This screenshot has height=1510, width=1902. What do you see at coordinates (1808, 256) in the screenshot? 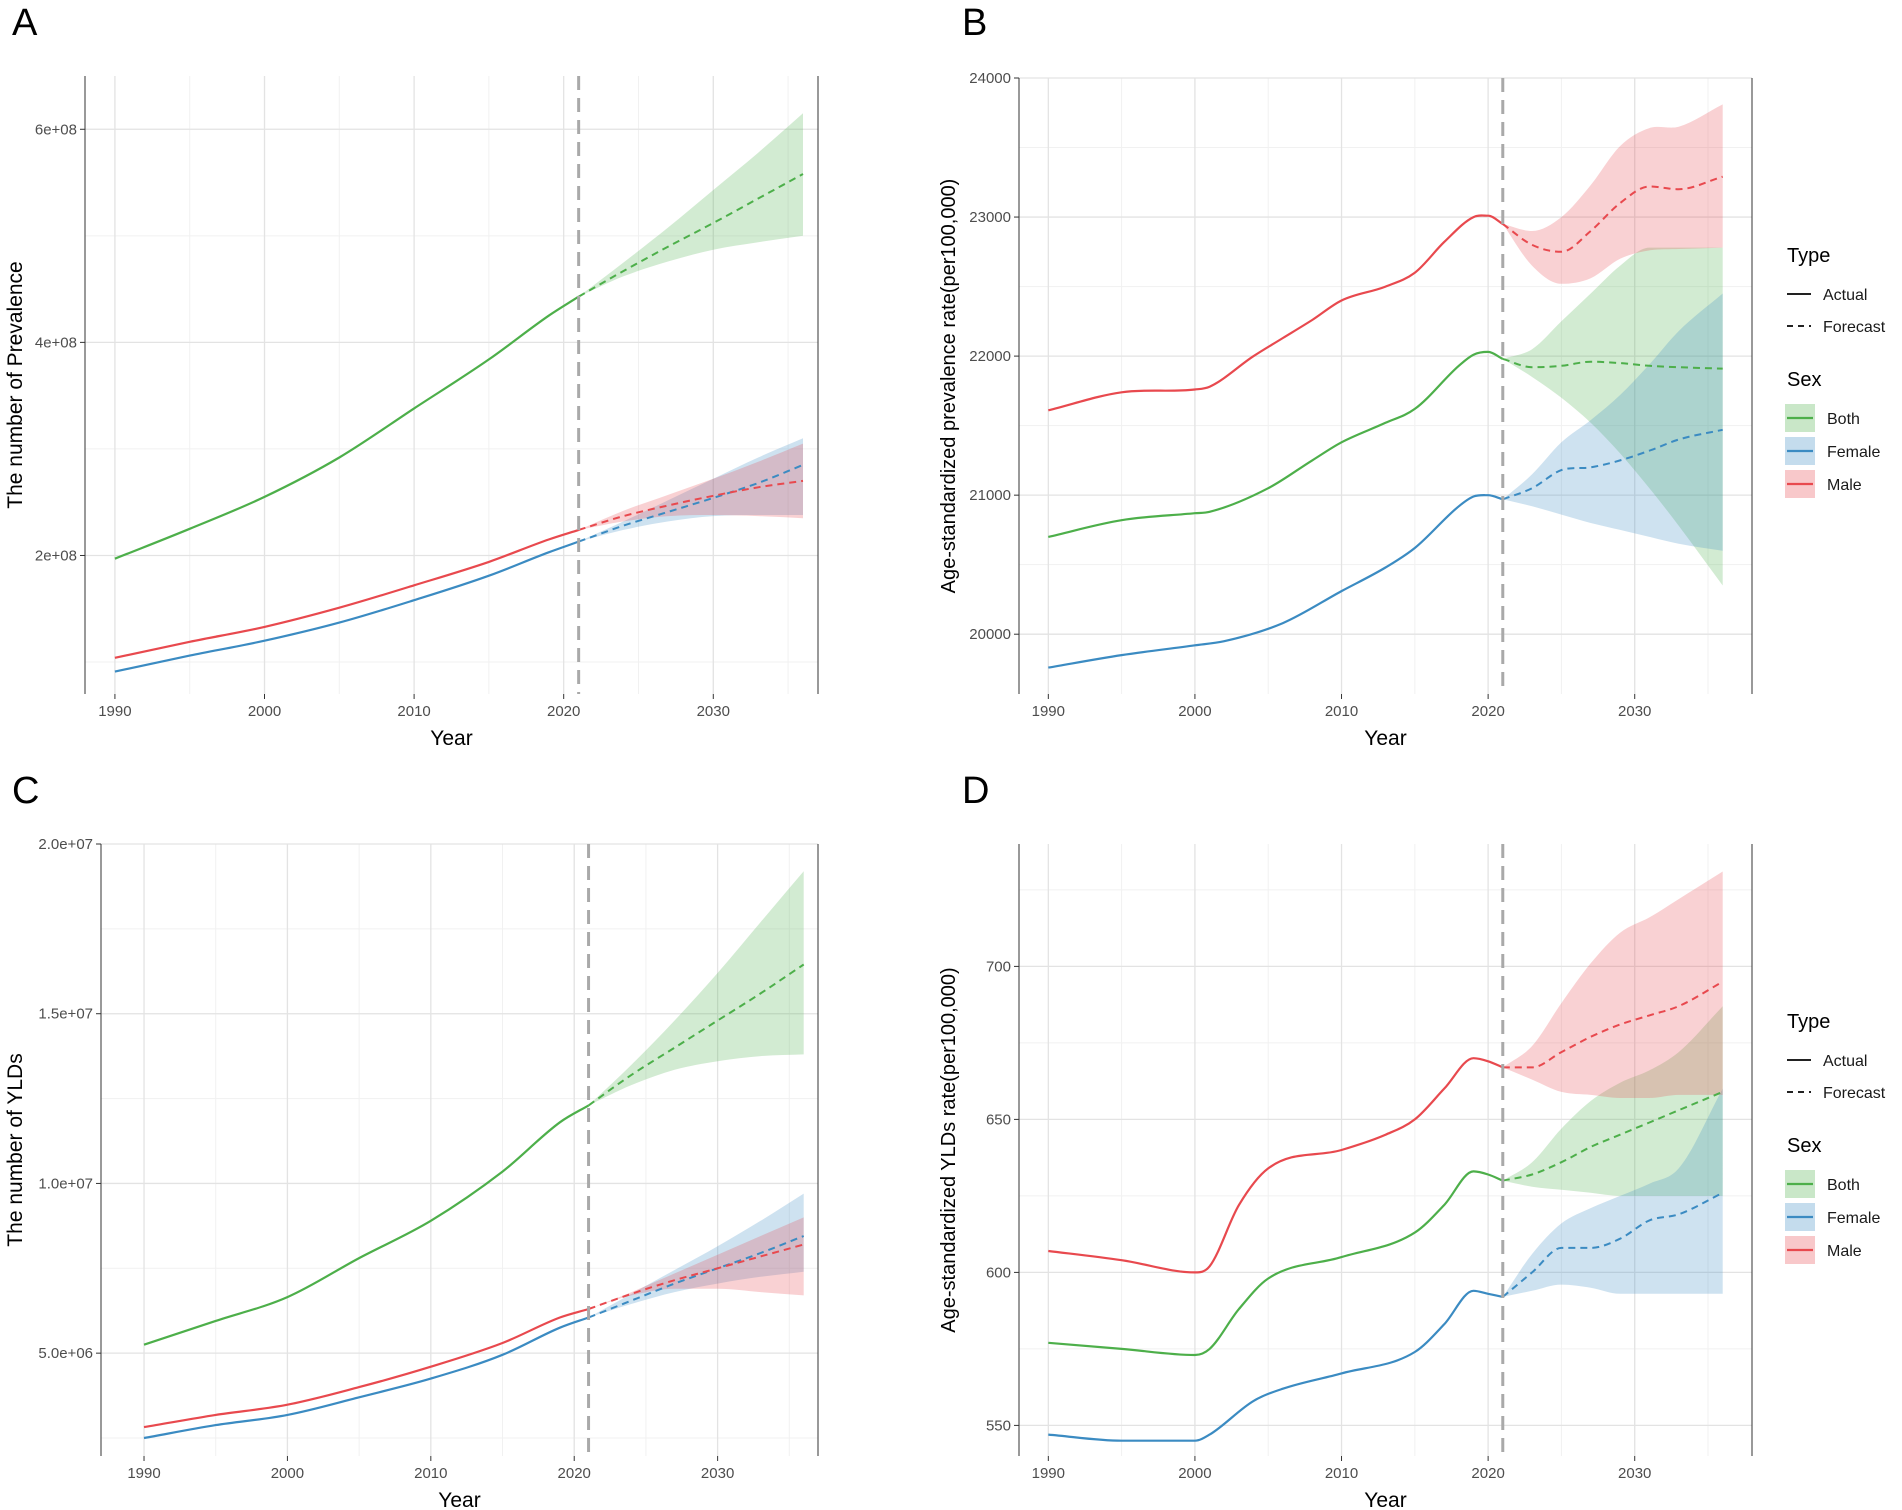
I see `legend-type-title: Type` at bounding box center [1808, 256].